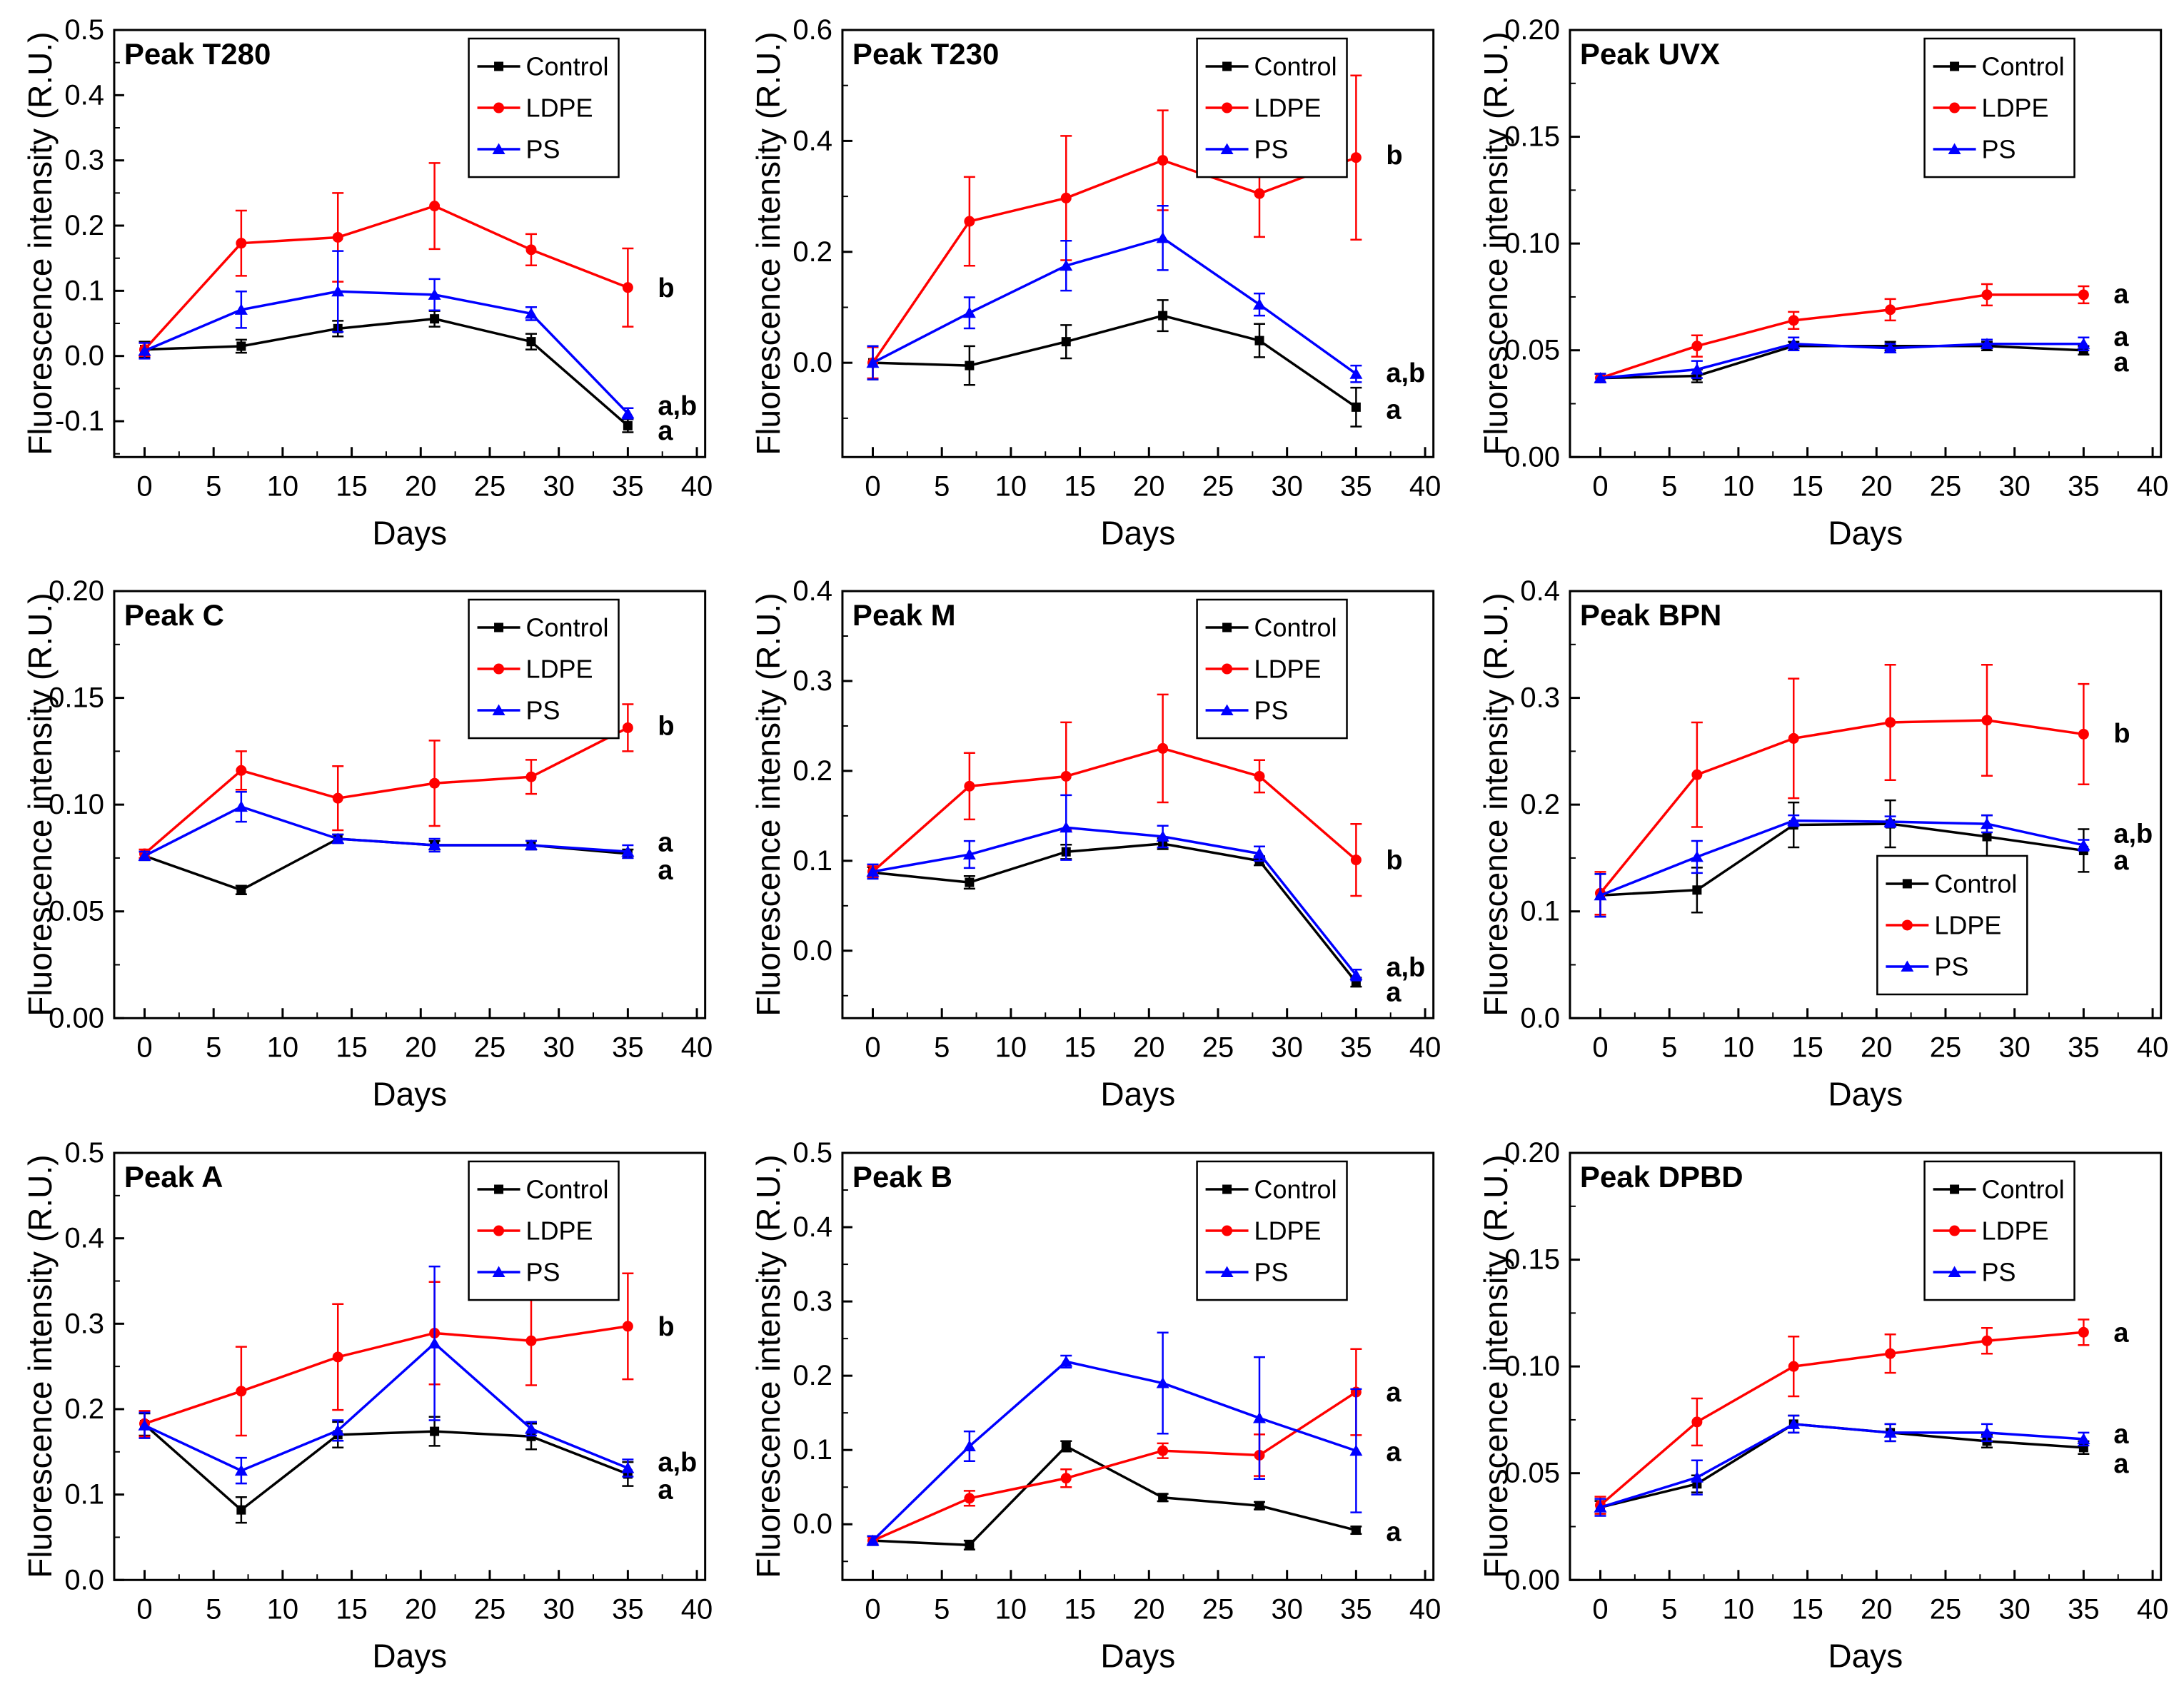  Describe the element at coordinates (677, 1463) in the screenshot. I see `significance-letter: a,b` at that location.